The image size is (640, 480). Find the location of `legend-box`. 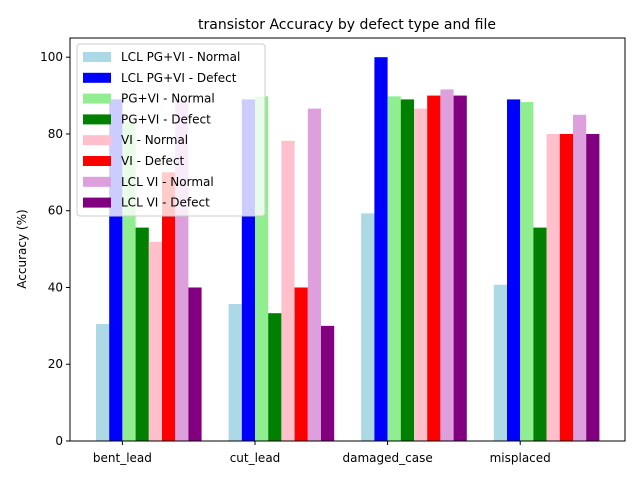

legend-box is located at coordinates (171, 130).